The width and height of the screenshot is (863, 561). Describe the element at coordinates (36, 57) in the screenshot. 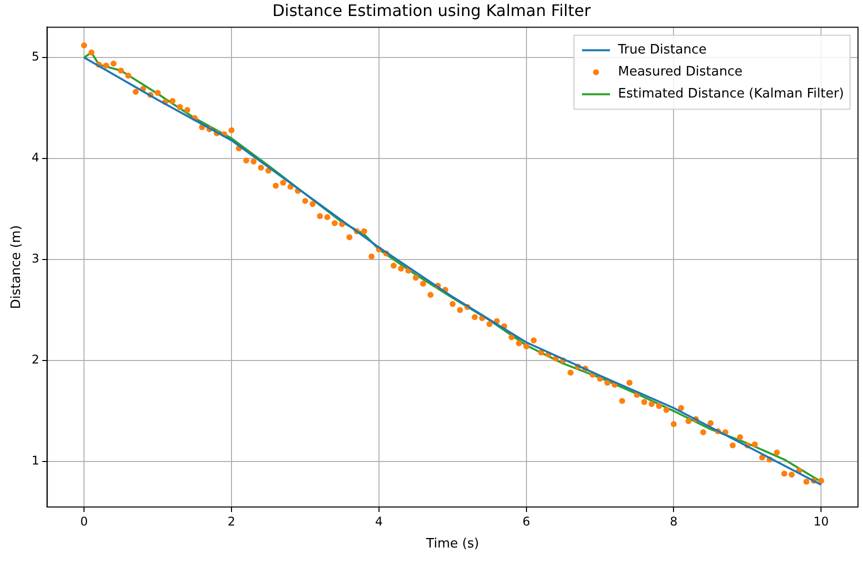

I see `y-tick-label: 5` at that location.